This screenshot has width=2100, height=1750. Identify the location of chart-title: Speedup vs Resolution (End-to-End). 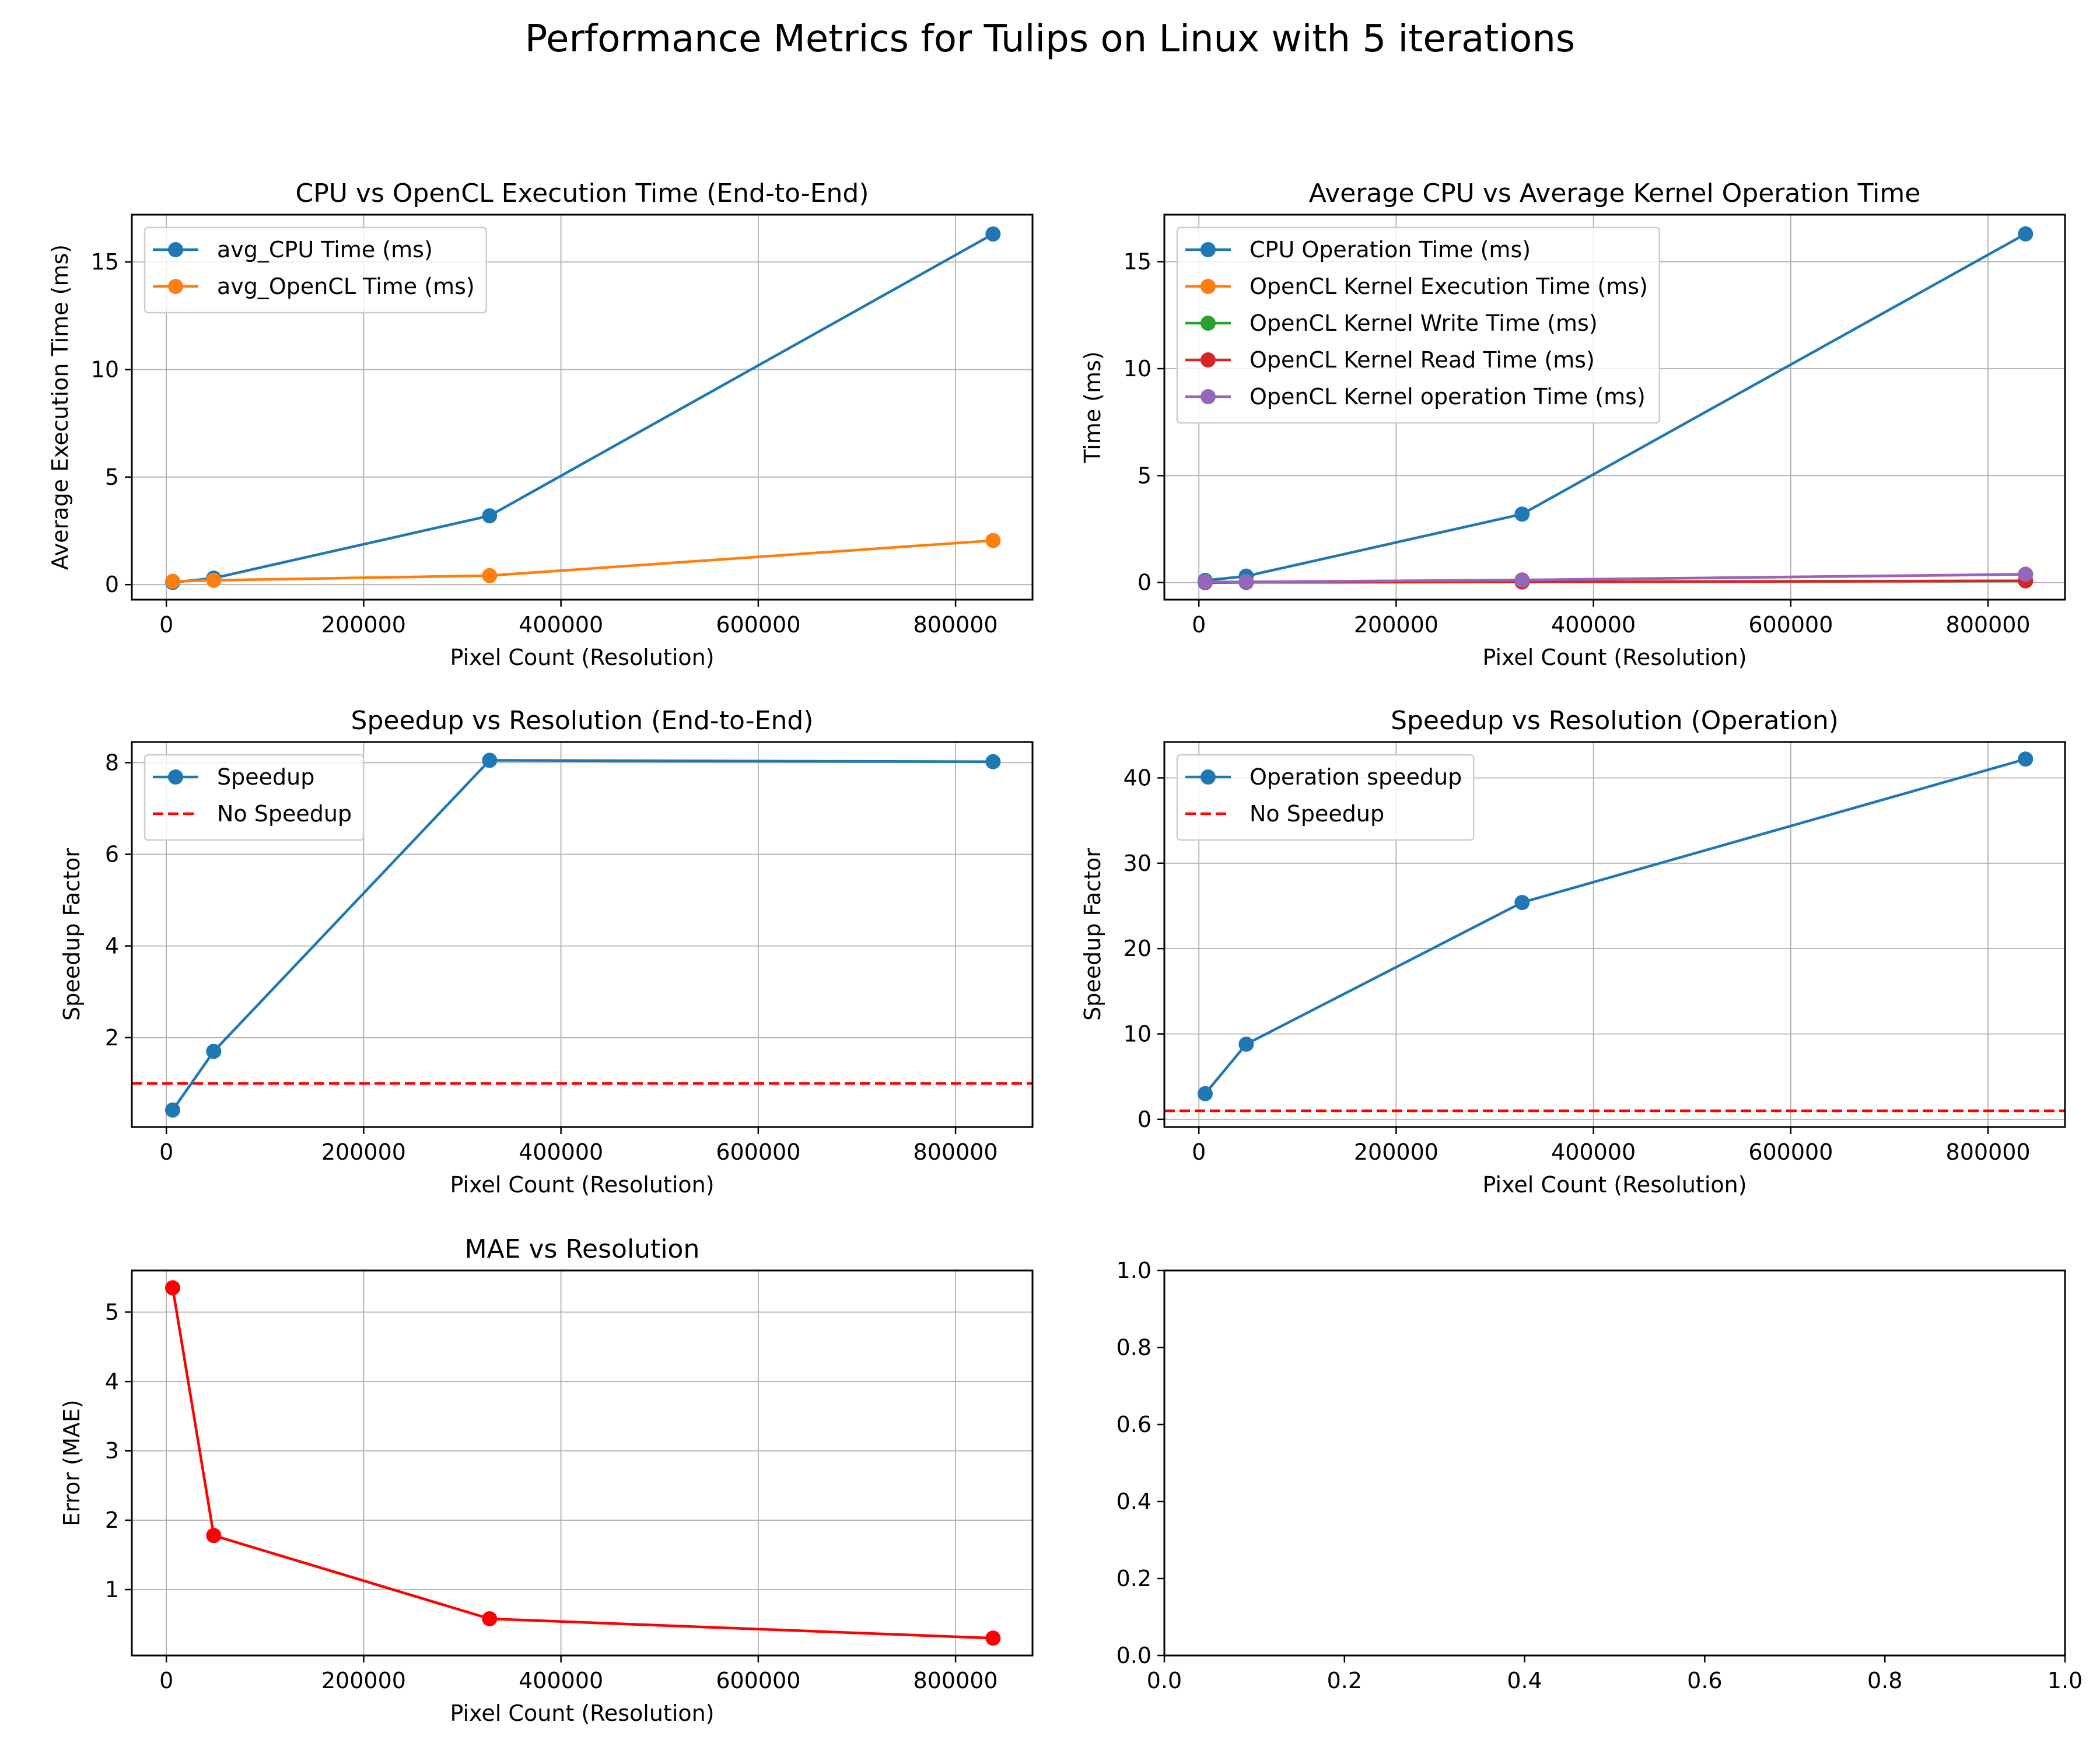
(582, 721).